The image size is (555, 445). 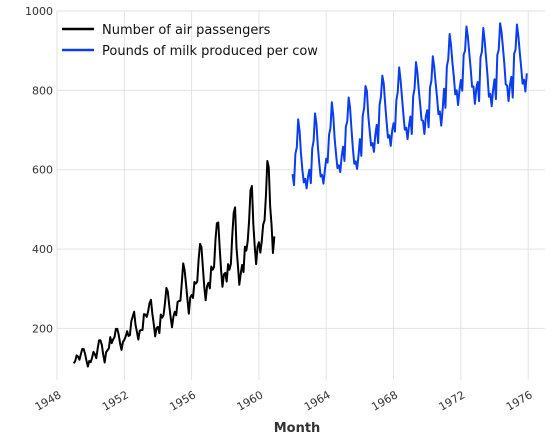 I want to click on x-axis-title: Month, so click(x=297, y=428).